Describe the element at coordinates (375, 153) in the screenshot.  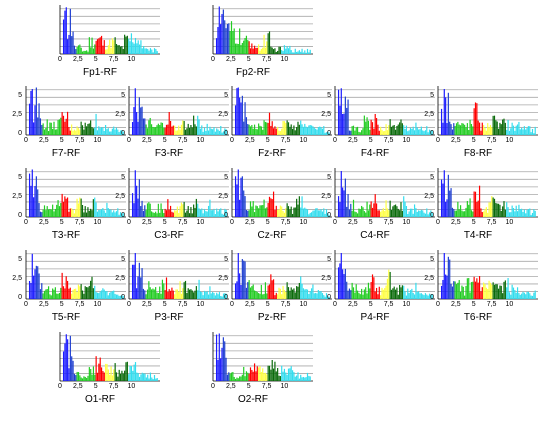
I see `panel-label: F4-RF` at that location.